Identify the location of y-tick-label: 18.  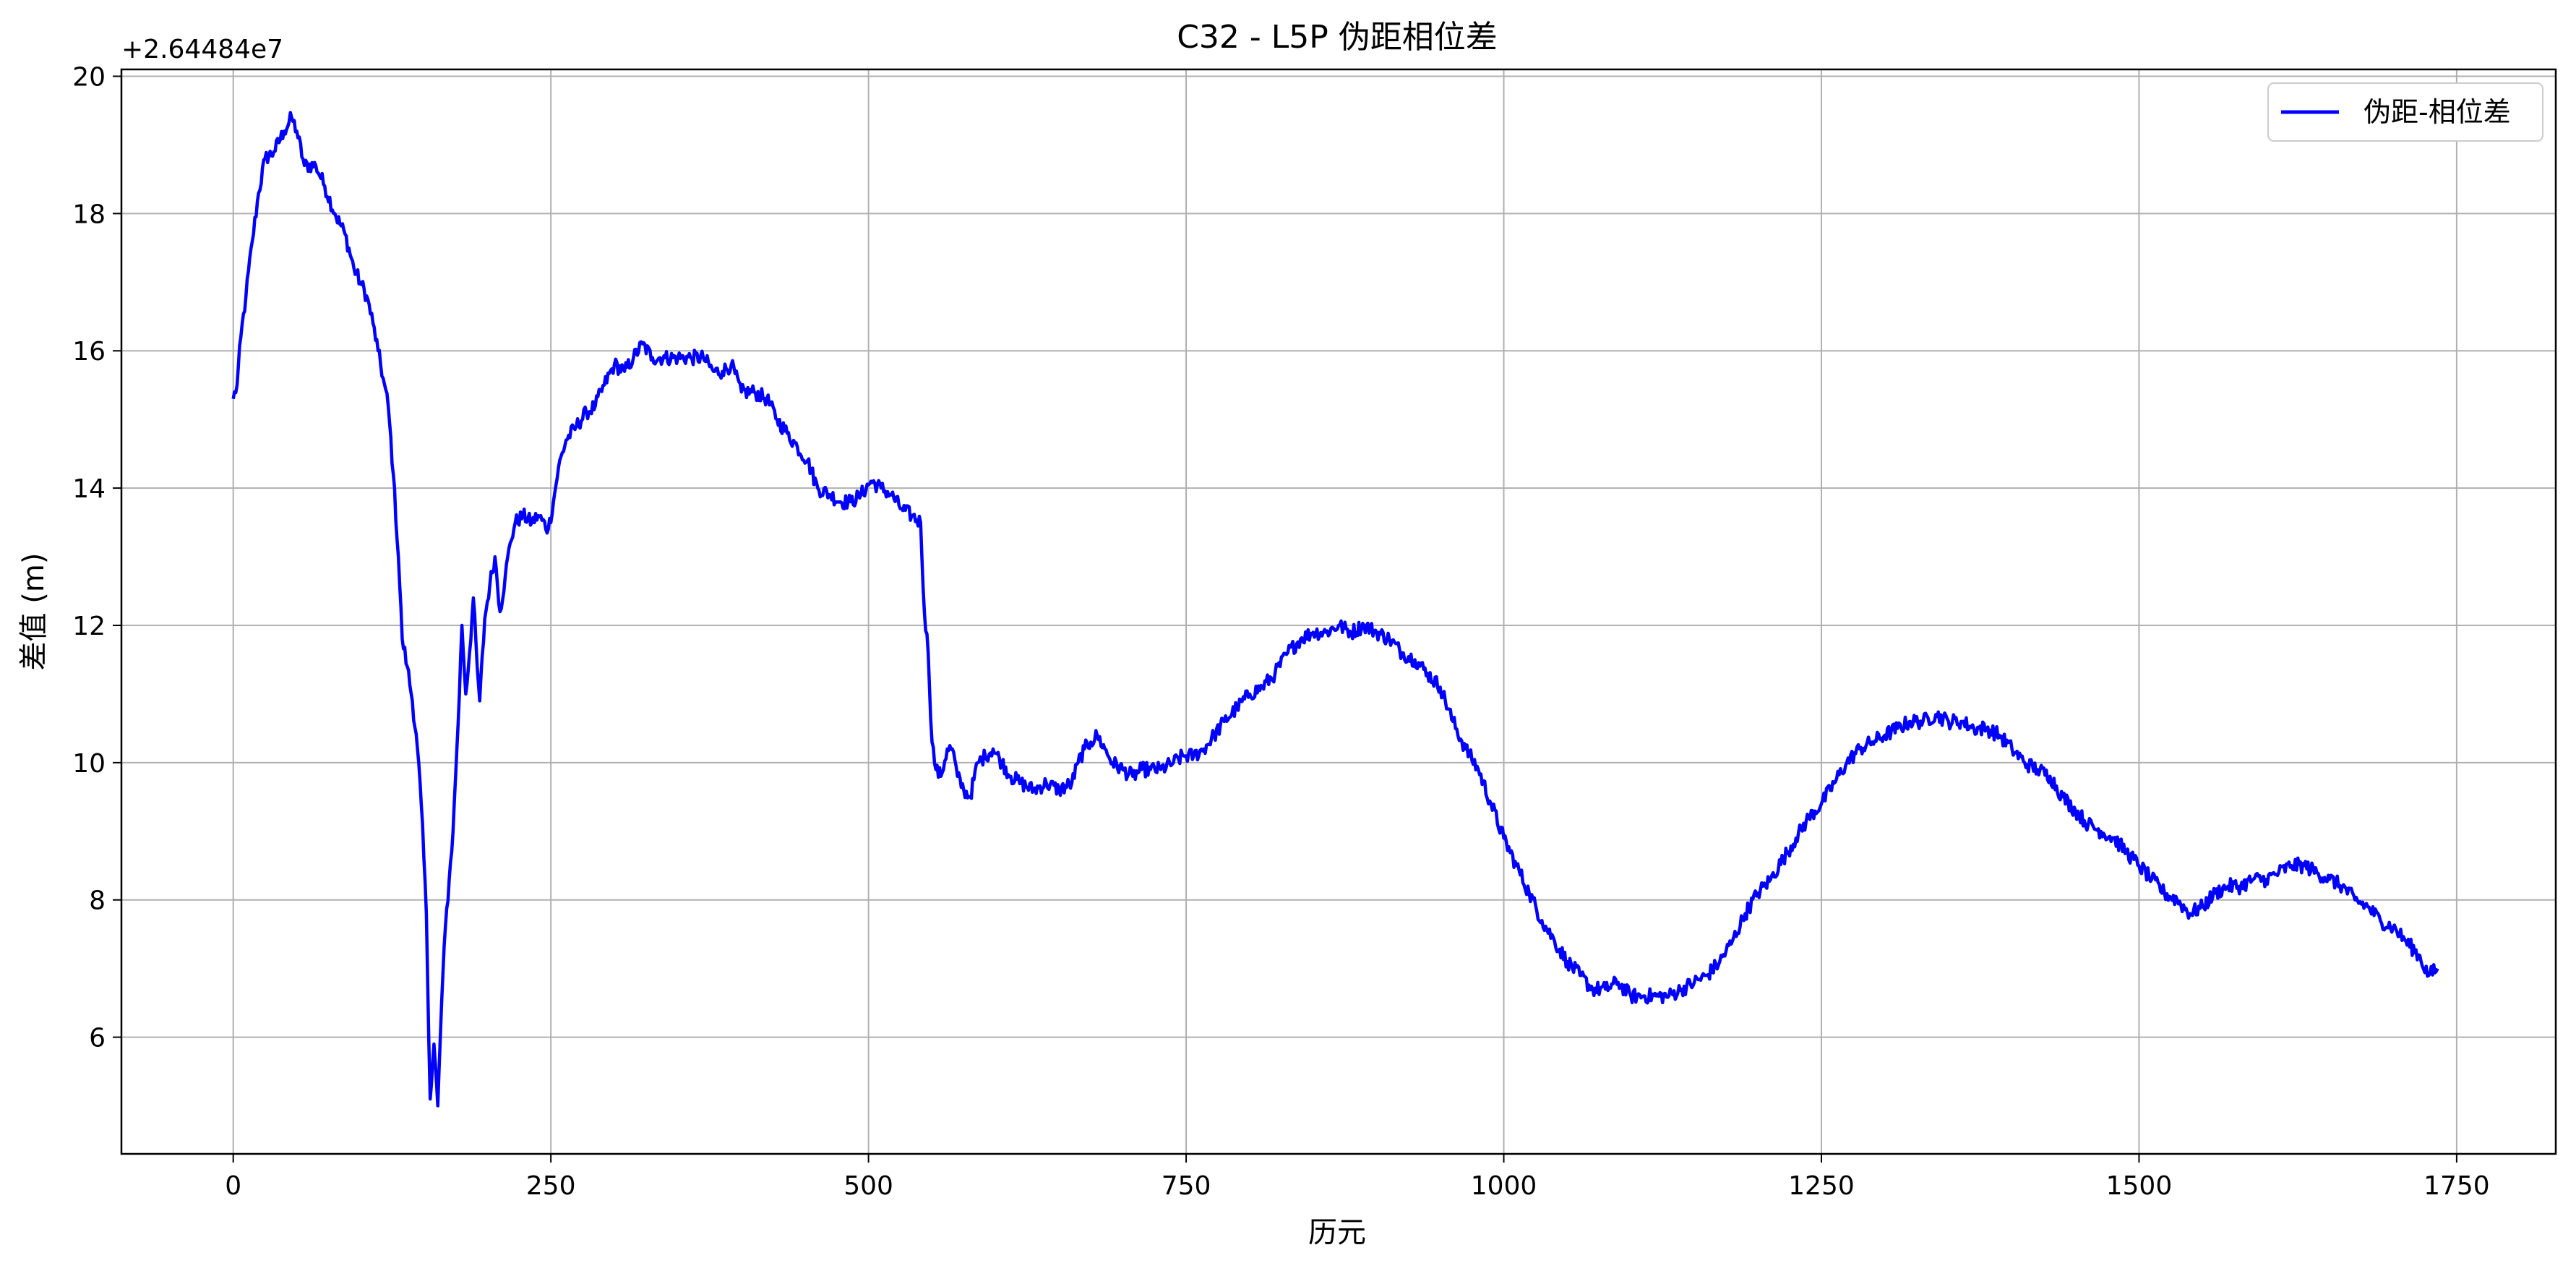
(89, 214).